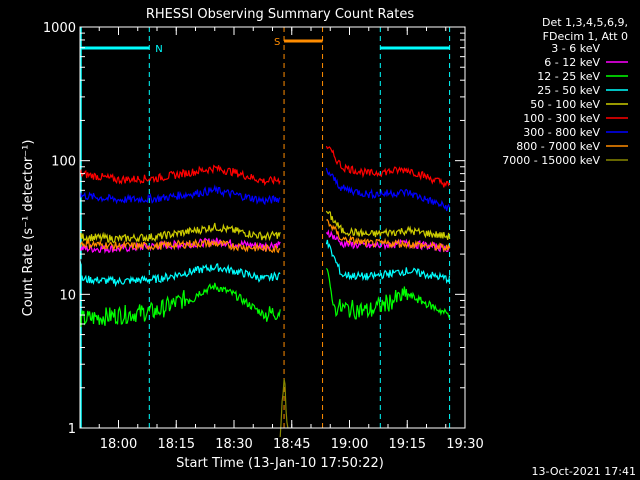 This screenshot has height=480, width=640. What do you see at coordinates (388, 241) in the screenshot?
I see `series-line-1-after` at bounding box center [388, 241].